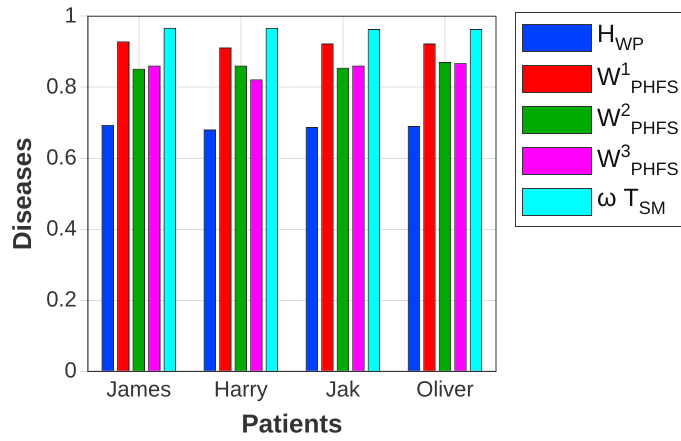 This screenshot has height=441, width=681. Describe the element at coordinates (620, 37) in the screenshot. I see `legend-label: H$_{WP}$` at that location.